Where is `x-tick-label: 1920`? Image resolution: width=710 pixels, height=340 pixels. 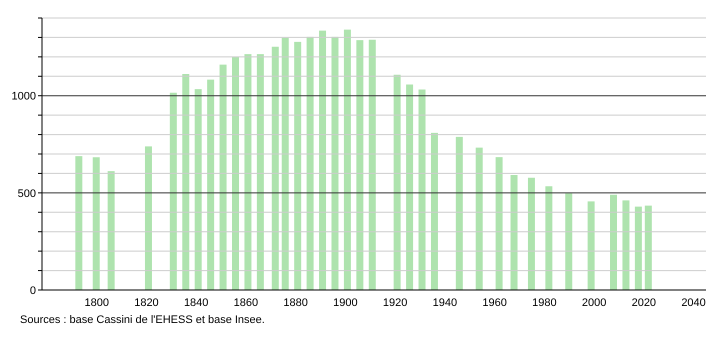
x-tick-label: 1920 is located at coordinates (395, 302).